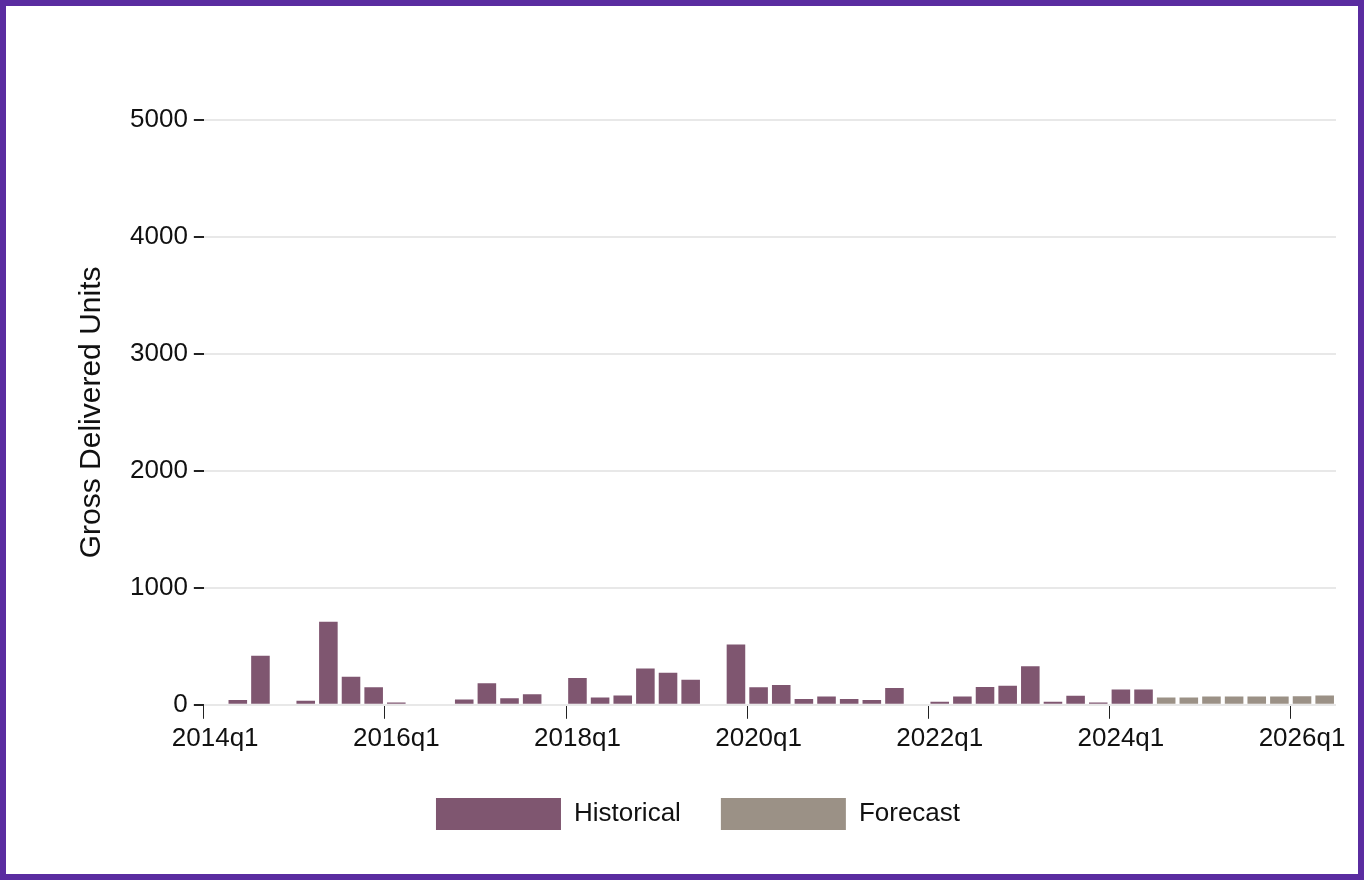 The width and height of the screenshot is (1366, 880). What do you see at coordinates (159, 118) in the screenshot?
I see `y-tick-label: 5000` at bounding box center [159, 118].